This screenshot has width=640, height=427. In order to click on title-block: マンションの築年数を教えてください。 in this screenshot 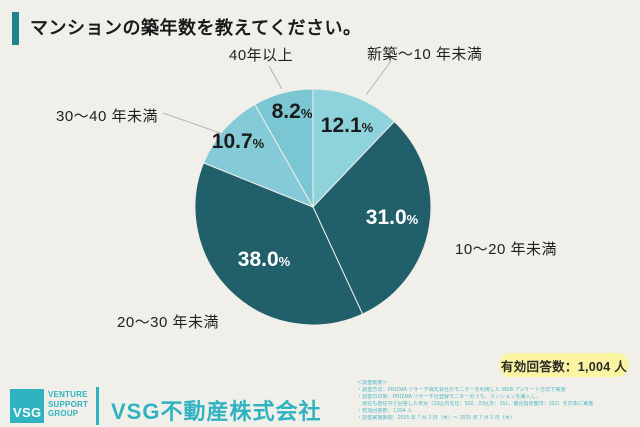, I will do `click(187, 28)`.